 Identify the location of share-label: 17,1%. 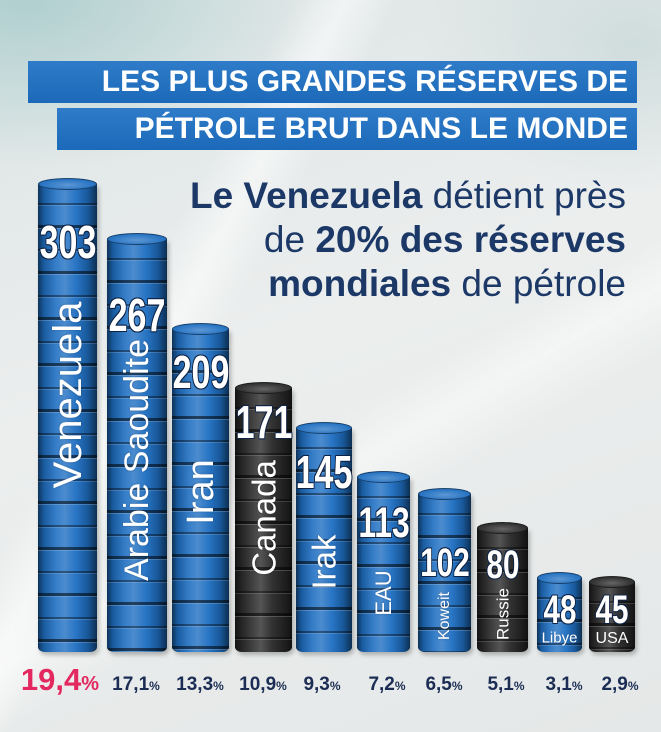
(136, 684).